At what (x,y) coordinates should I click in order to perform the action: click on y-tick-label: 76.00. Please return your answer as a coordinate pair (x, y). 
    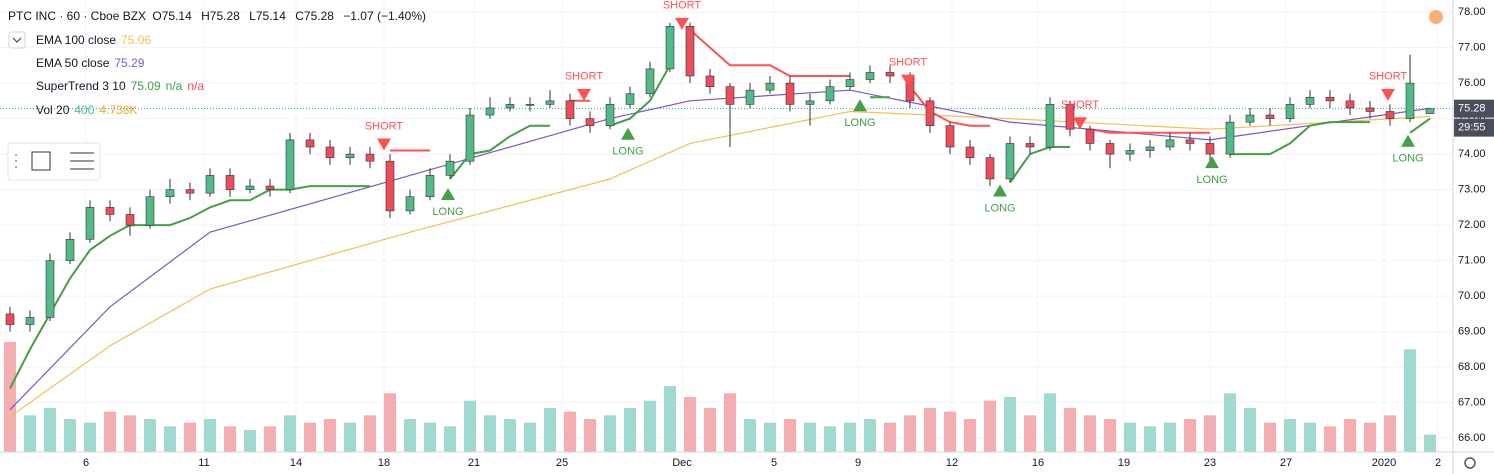
    Looking at the image, I should click on (1472, 83).